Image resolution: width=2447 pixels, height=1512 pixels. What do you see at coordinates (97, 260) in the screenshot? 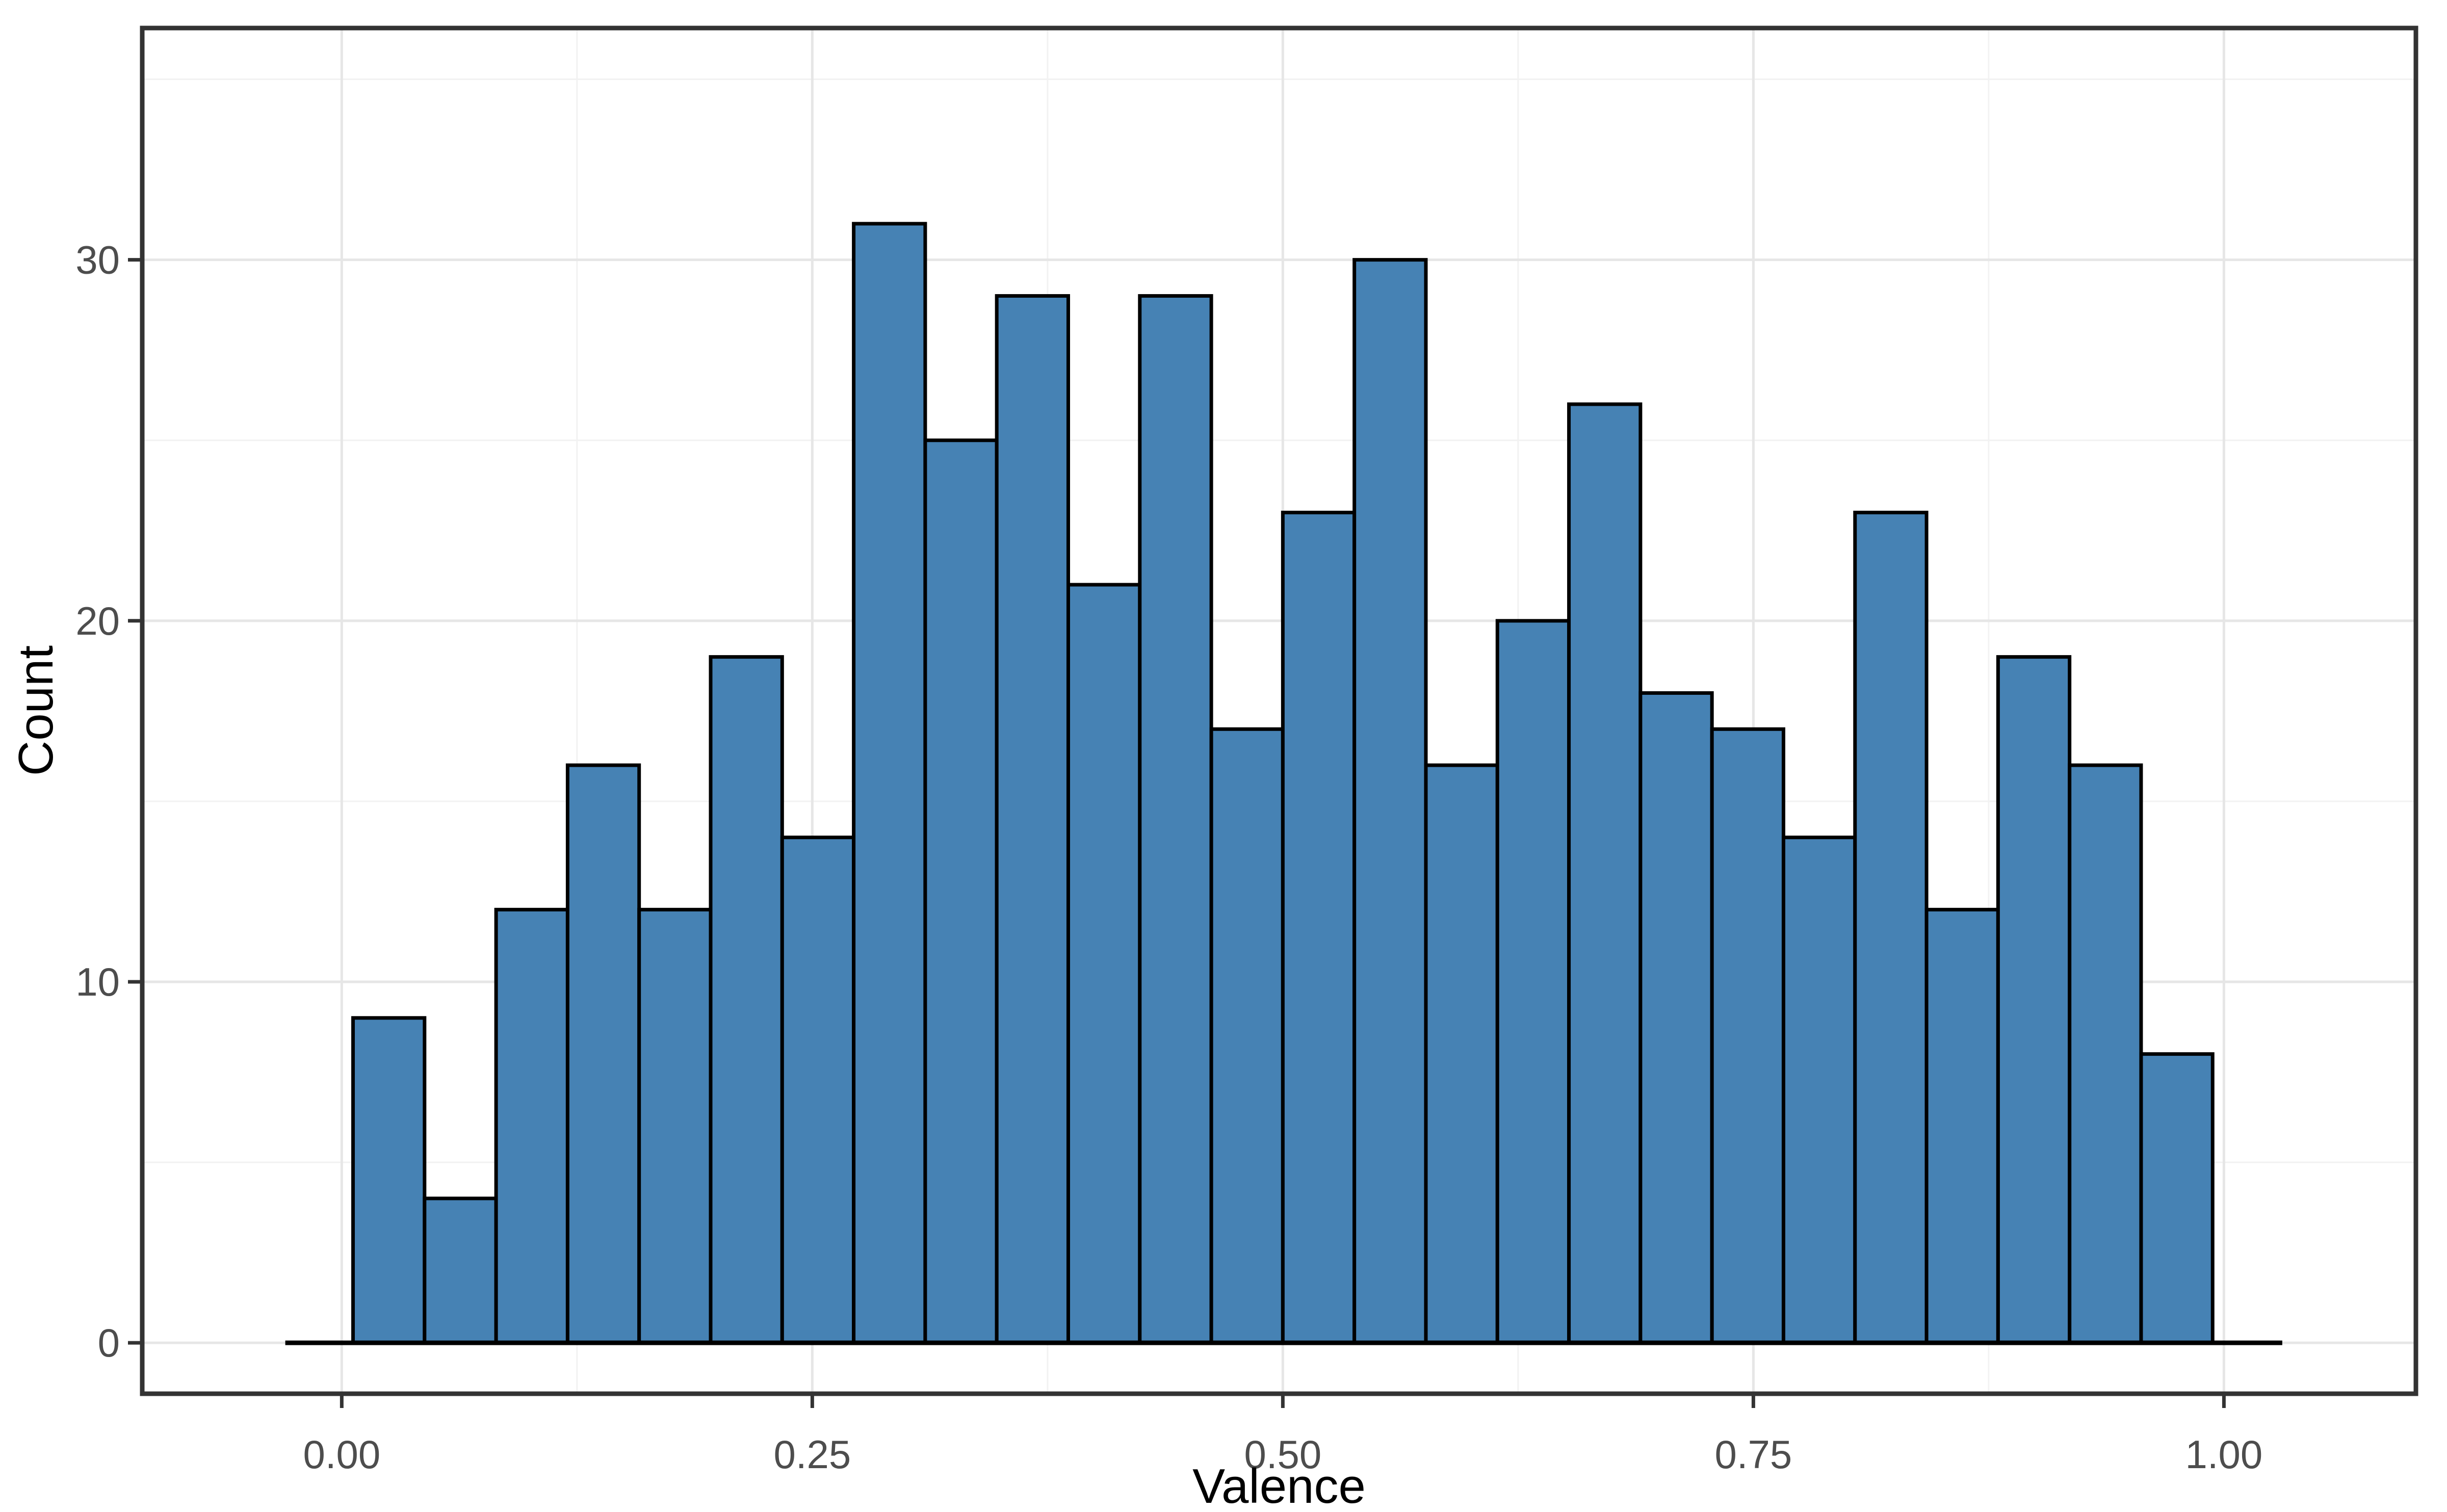
I see `y-tick-label: 30` at bounding box center [97, 260].